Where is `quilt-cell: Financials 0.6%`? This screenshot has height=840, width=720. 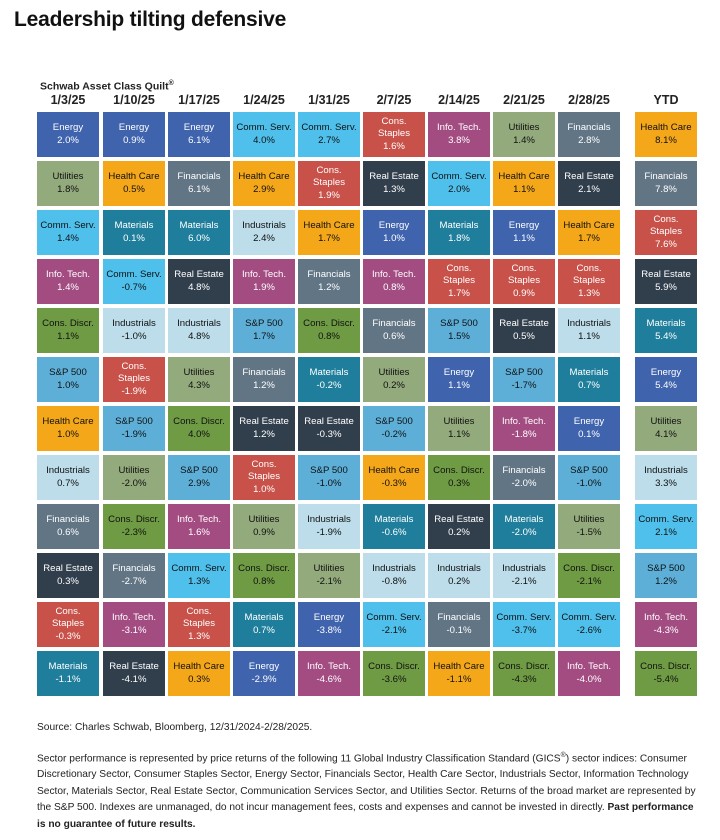 quilt-cell: Financials 0.6% is located at coordinates (68, 526).